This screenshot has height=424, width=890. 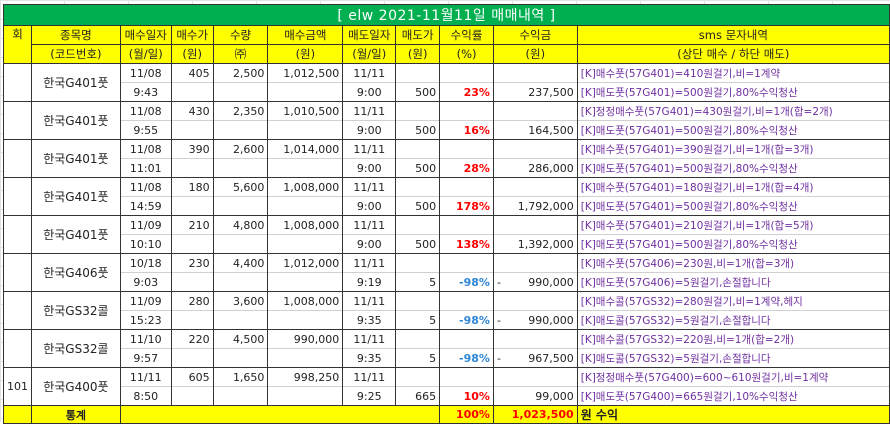 I want to click on profit-amount: 99,000, so click(x=535, y=396).